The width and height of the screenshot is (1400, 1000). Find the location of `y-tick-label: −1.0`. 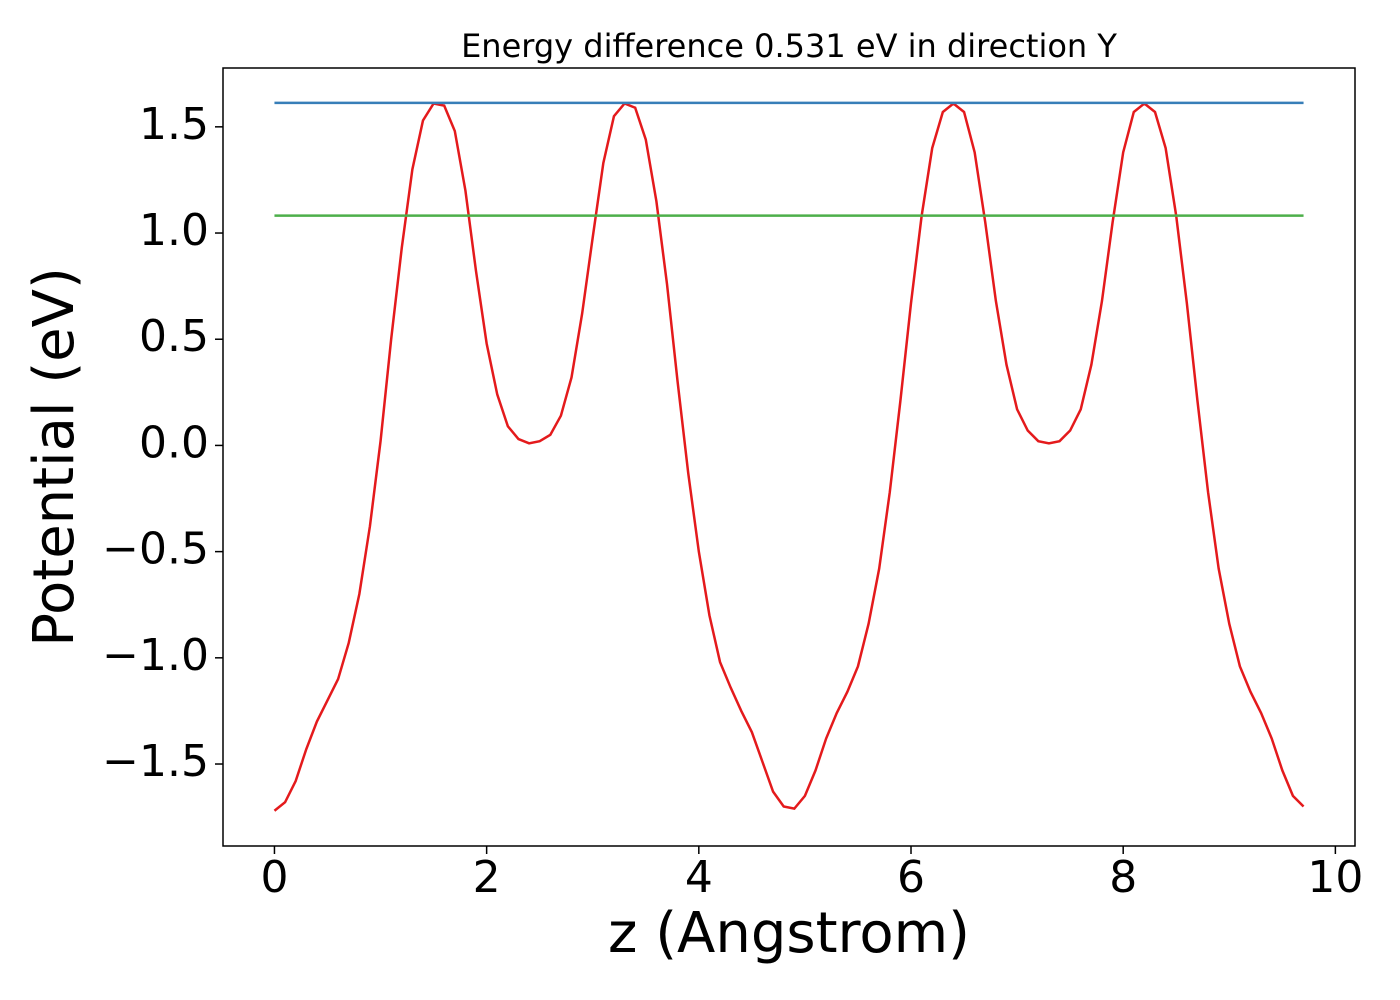

y-tick-label: −1.0 is located at coordinates (155, 655).